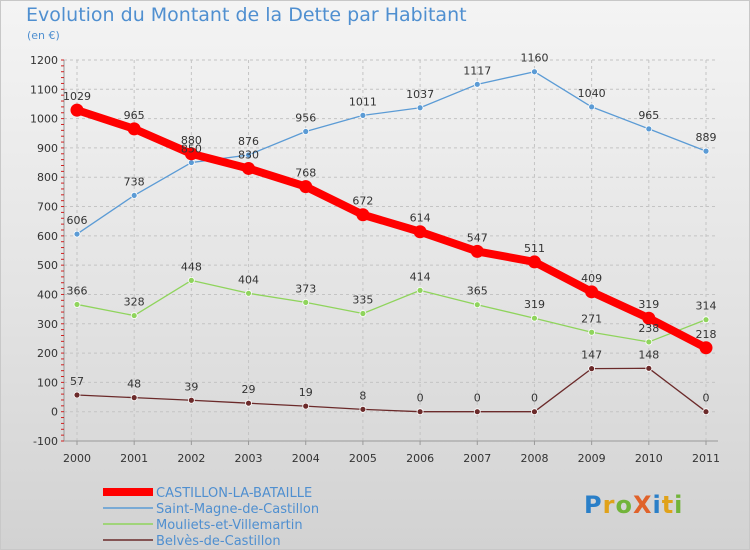  What do you see at coordinates (134, 384) in the screenshot?
I see `data-label: 48` at bounding box center [134, 384].